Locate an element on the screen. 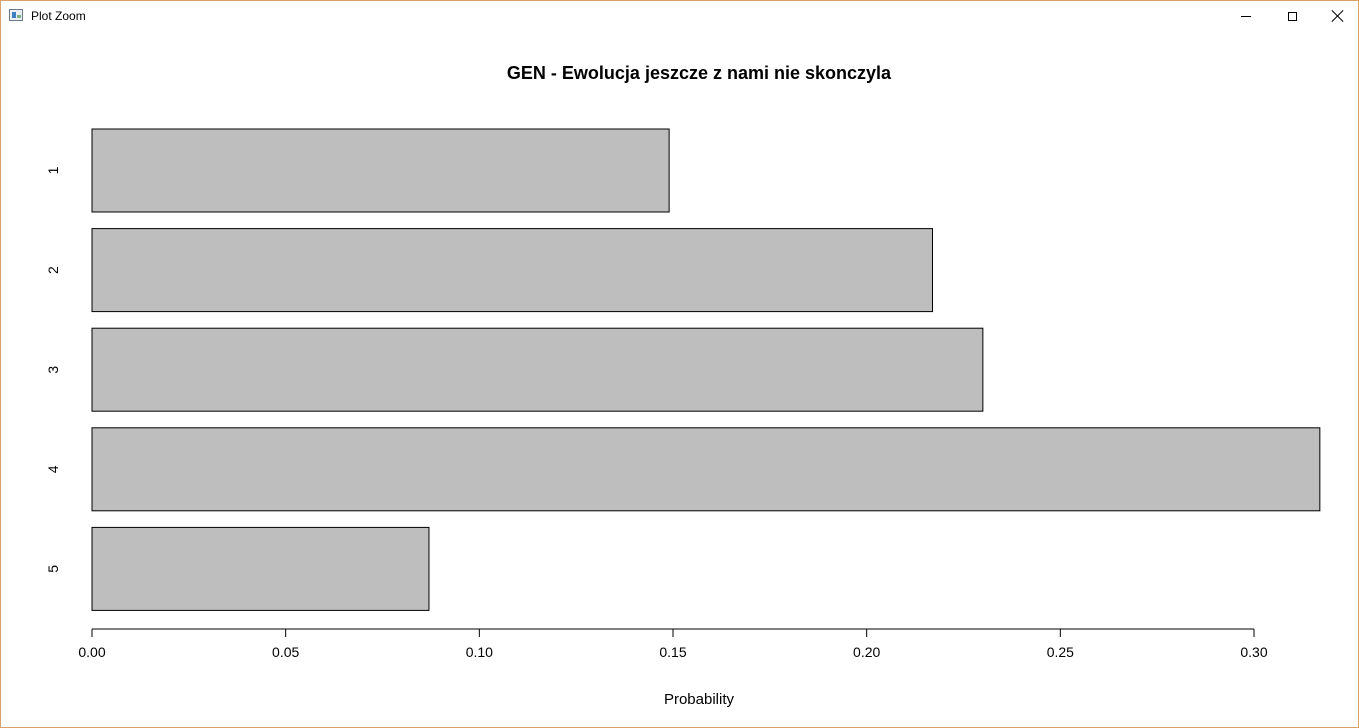 Image resolution: width=1359 pixels, height=728 pixels. x-tick-label: 0.15 is located at coordinates (672, 652).